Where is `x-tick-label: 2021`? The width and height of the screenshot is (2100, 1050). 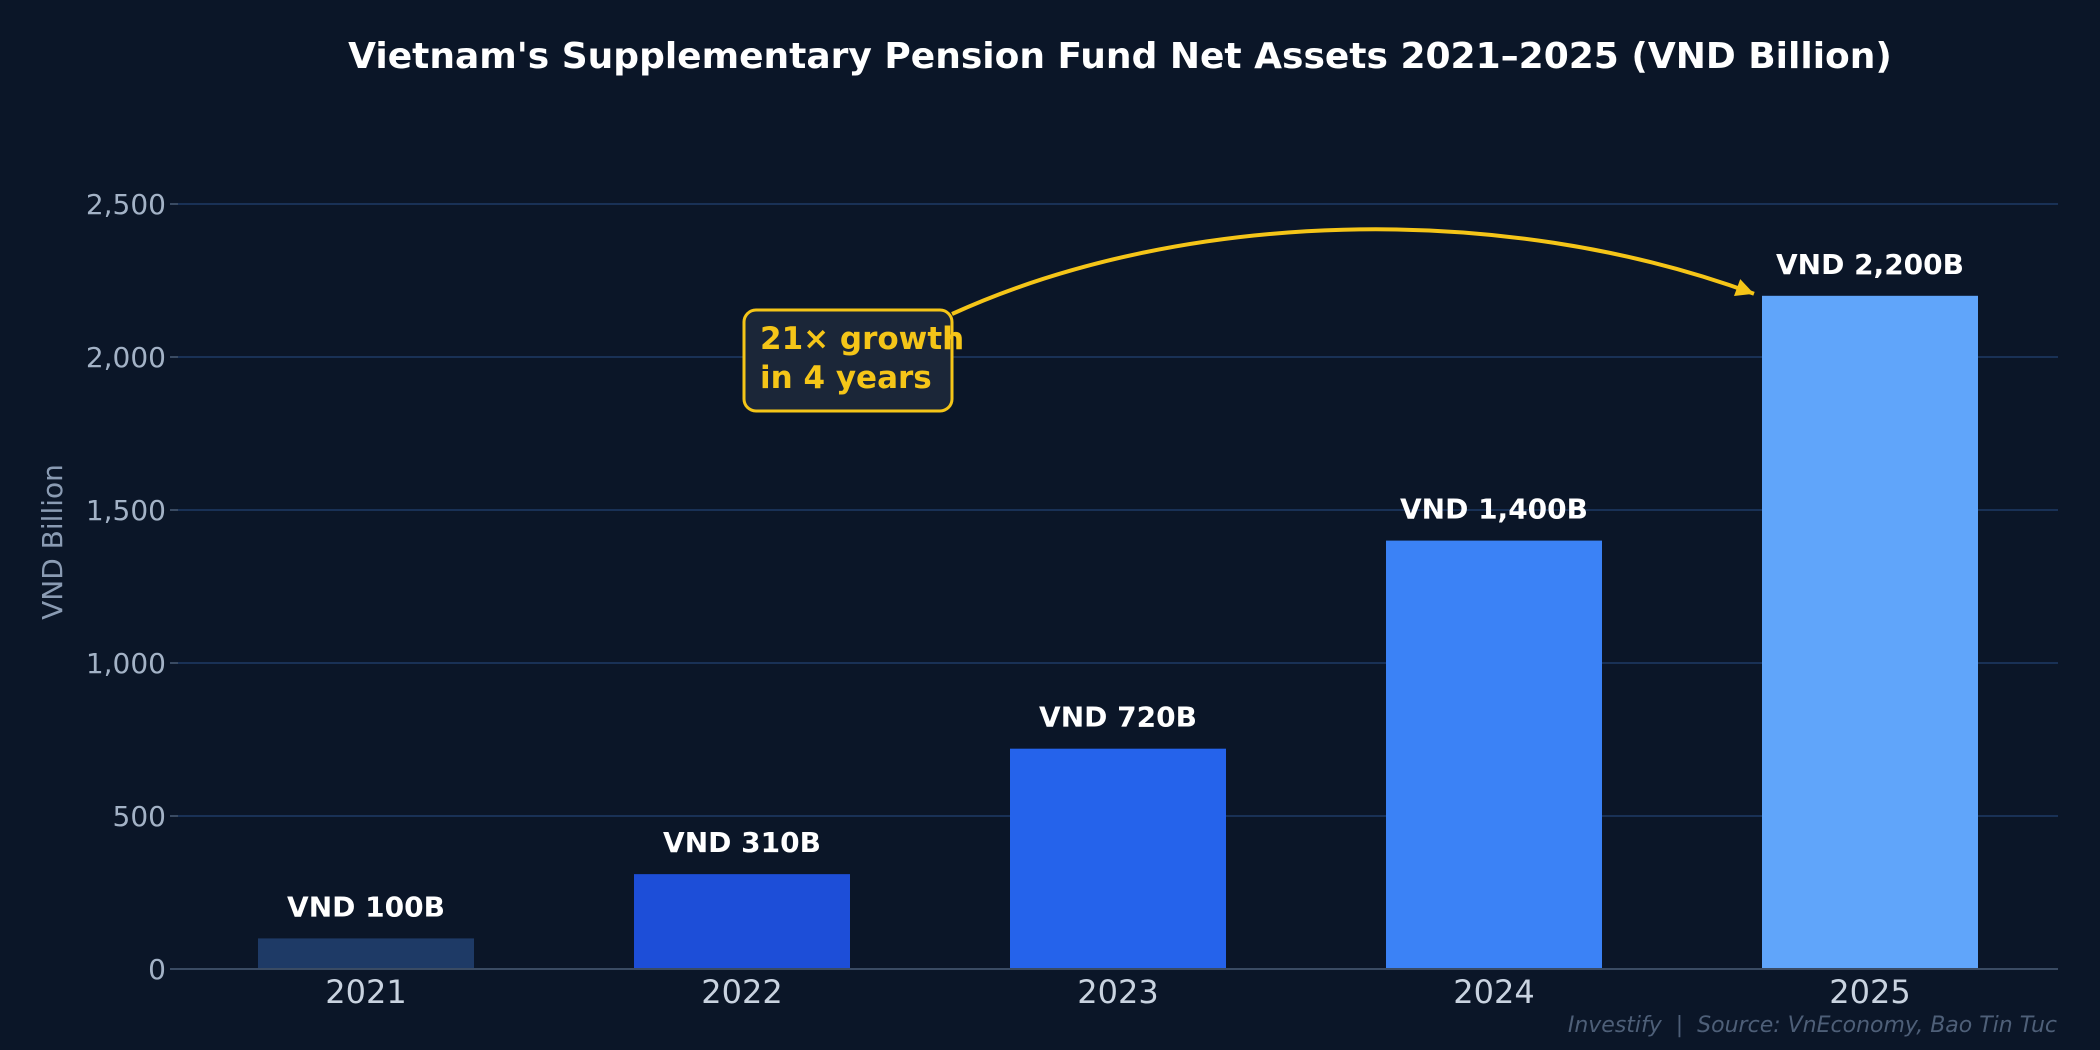
x-tick-label: 2021 is located at coordinates (365, 992).